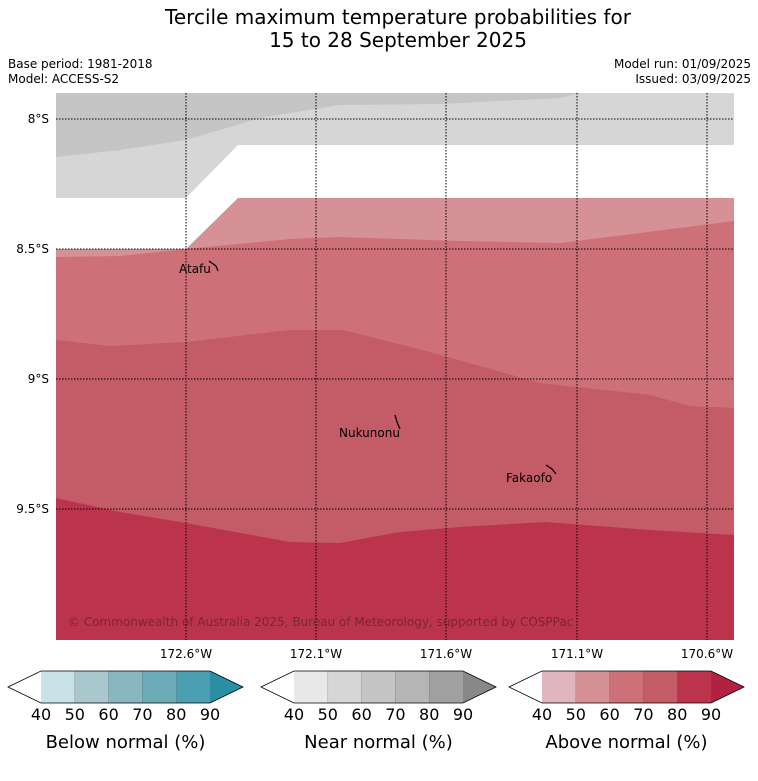  What do you see at coordinates (126, 742) in the screenshot?
I see `below-colorbar-title: Below normal (%)` at bounding box center [126, 742].